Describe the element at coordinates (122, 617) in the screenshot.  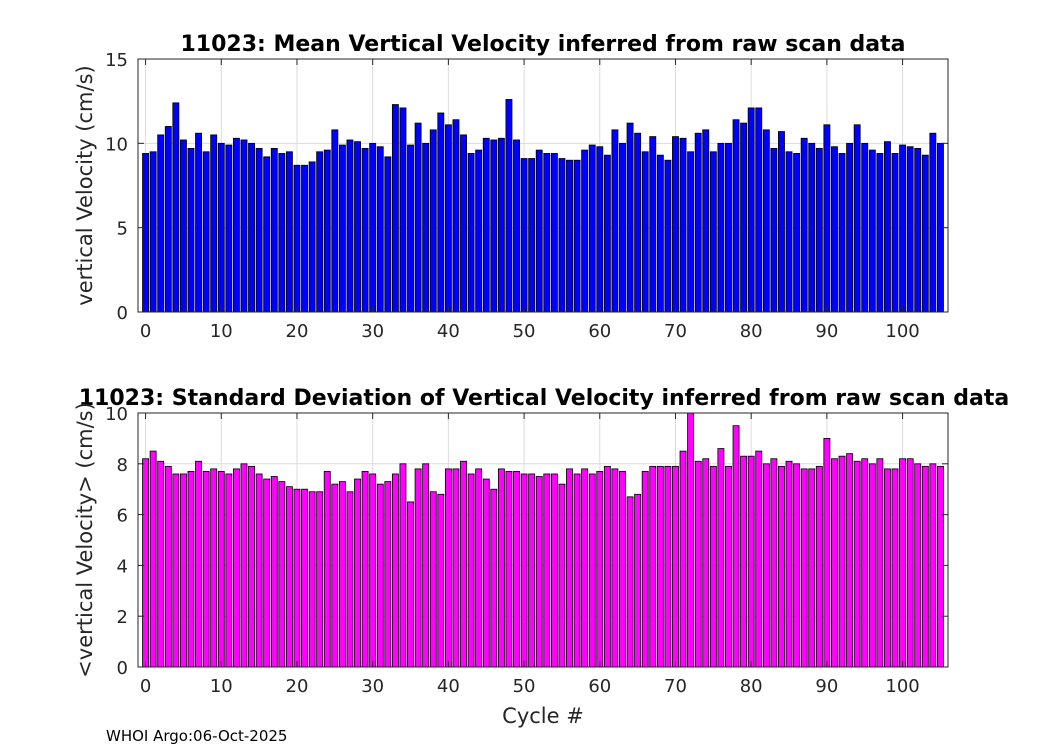
I see `y-tick-label: 2` at that location.